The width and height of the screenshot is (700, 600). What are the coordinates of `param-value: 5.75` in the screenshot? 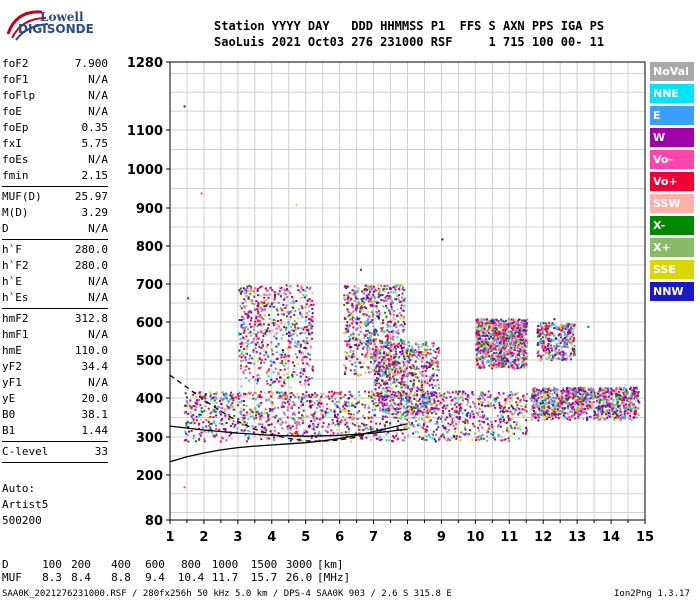 It's located at (95, 143).